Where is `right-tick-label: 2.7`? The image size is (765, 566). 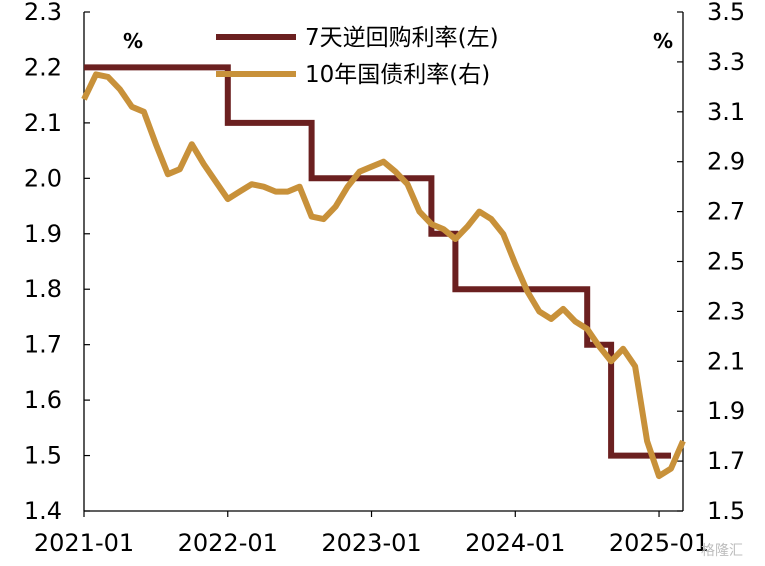
right-tick-label: 2.7 is located at coordinates (726, 212).